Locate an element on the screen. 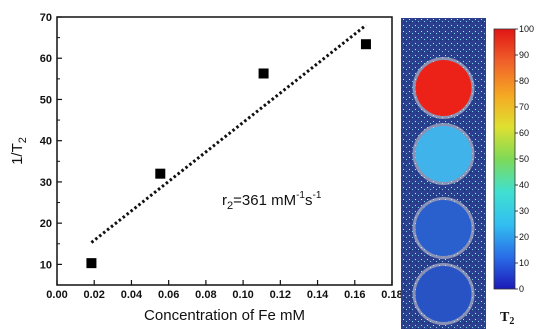 Image resolution: width=541 pixels, height=329 pixels. x-tick-label: 0.04 is located at coordinates (132, 295).